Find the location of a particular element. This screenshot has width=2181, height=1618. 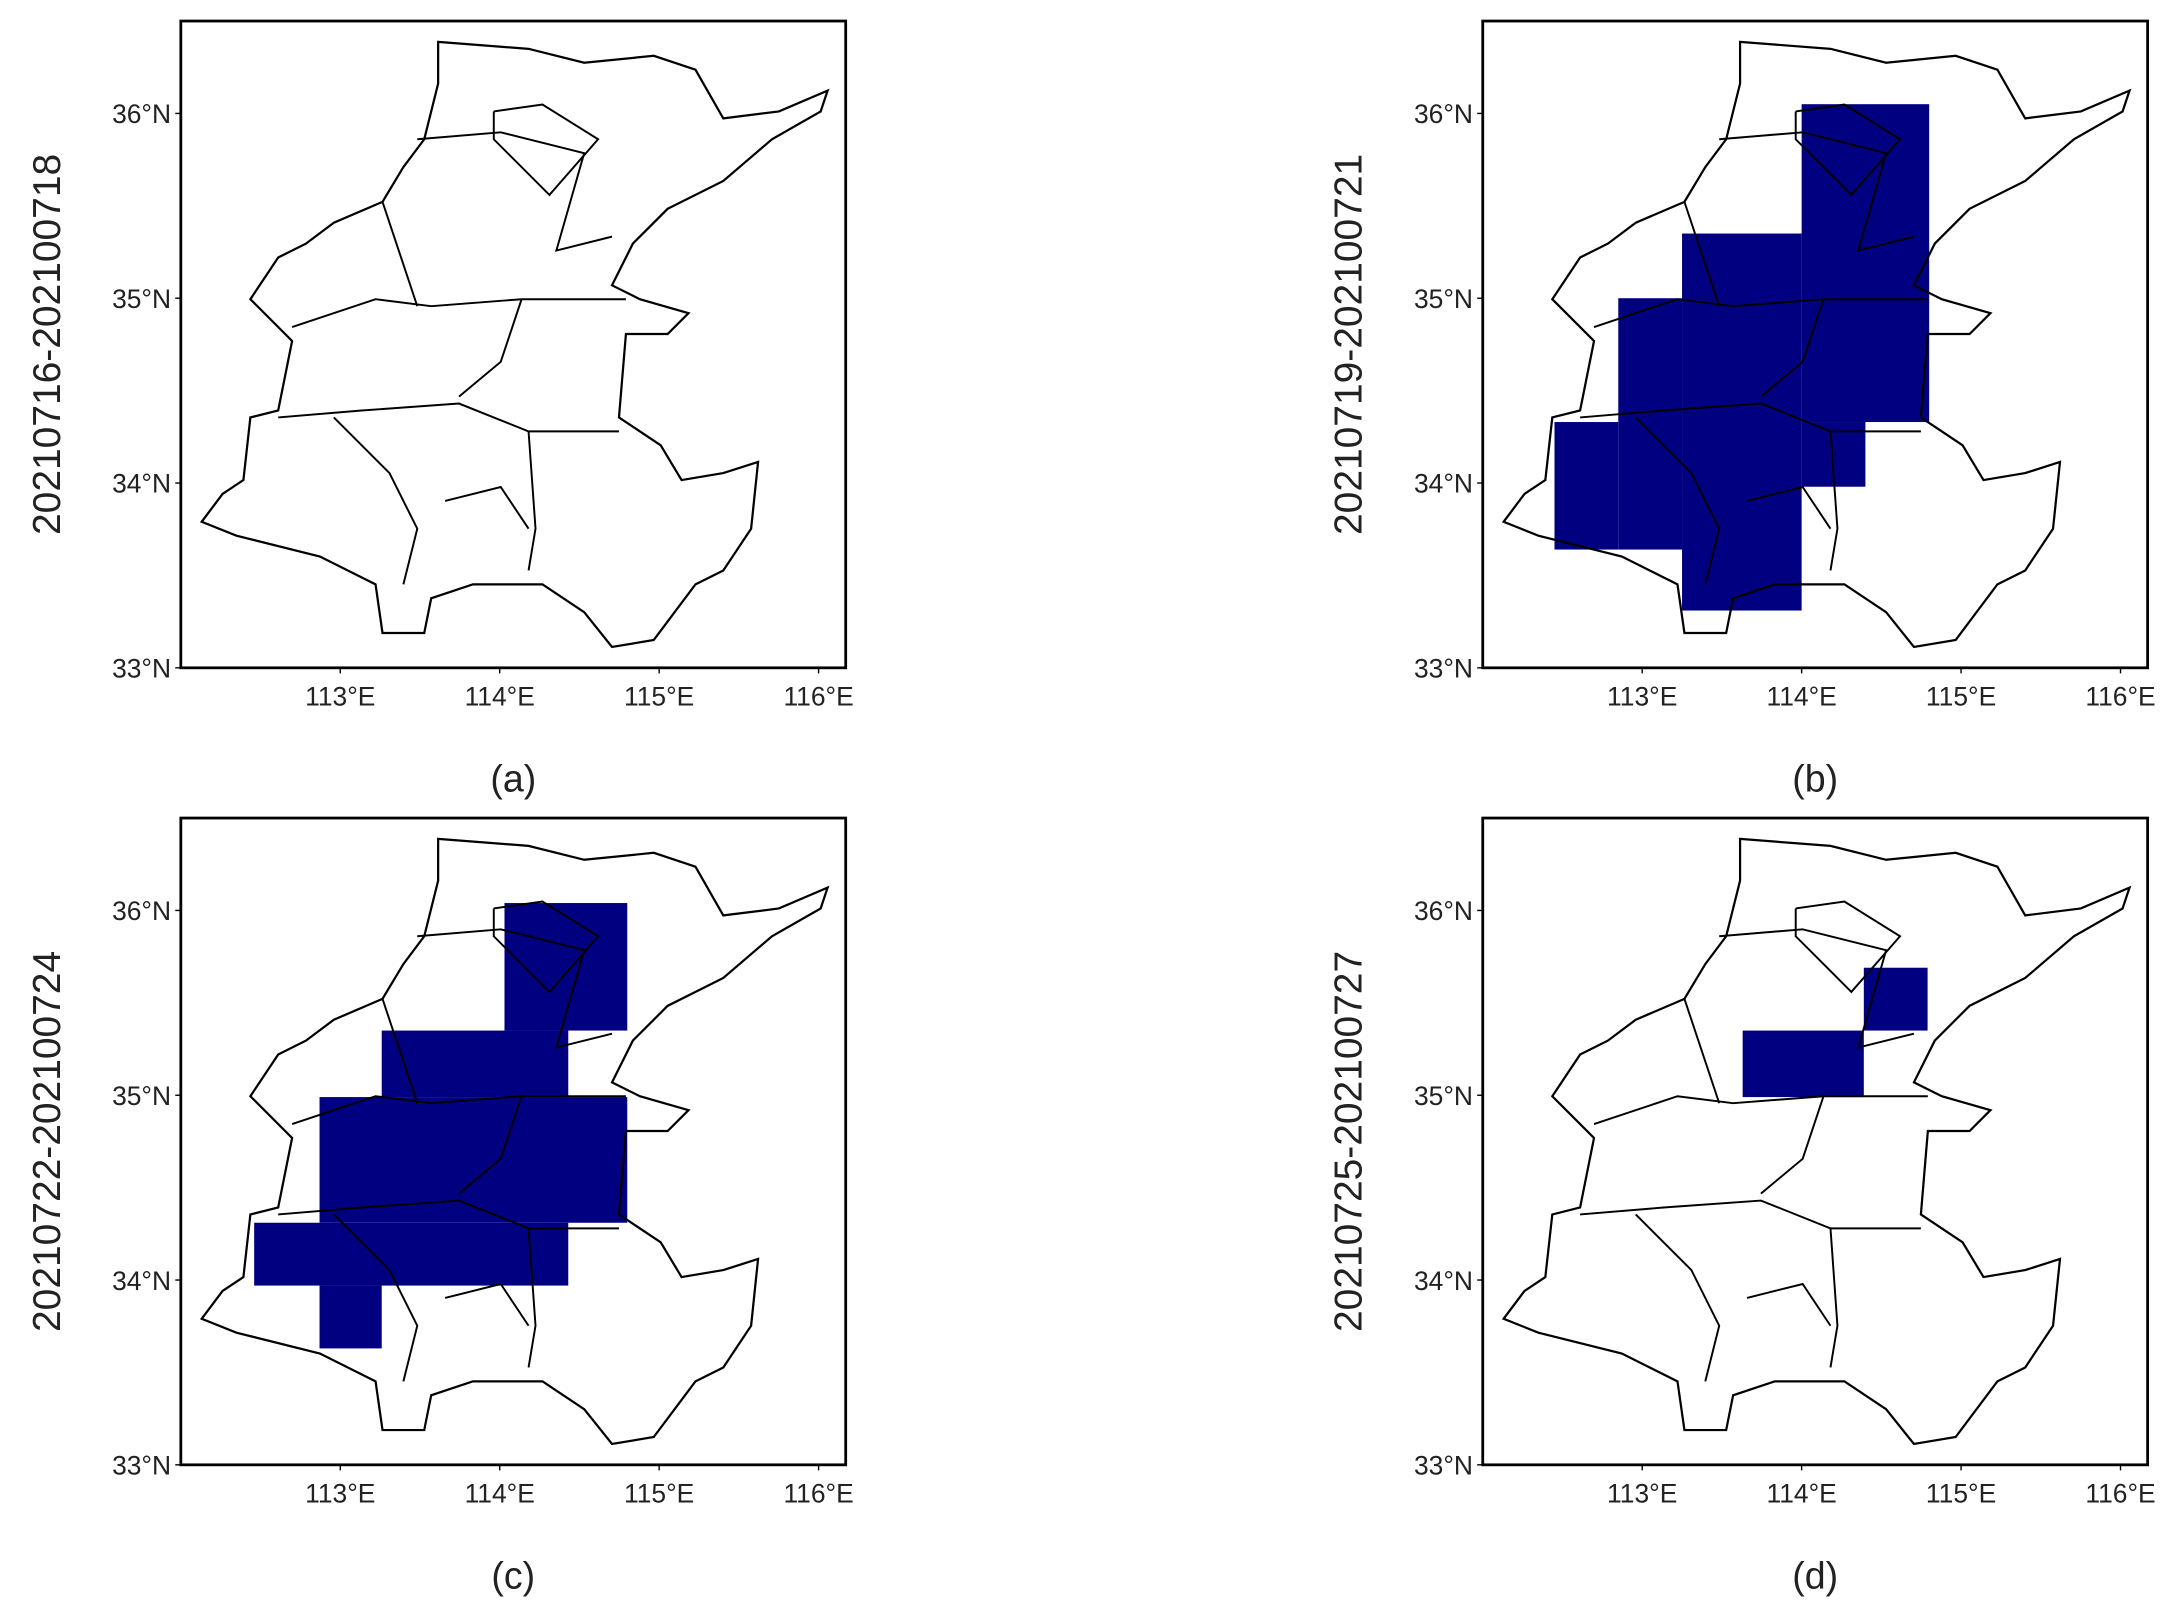

y-axis-title: 20210719-202100721 is located at coordinates (1349, 344).